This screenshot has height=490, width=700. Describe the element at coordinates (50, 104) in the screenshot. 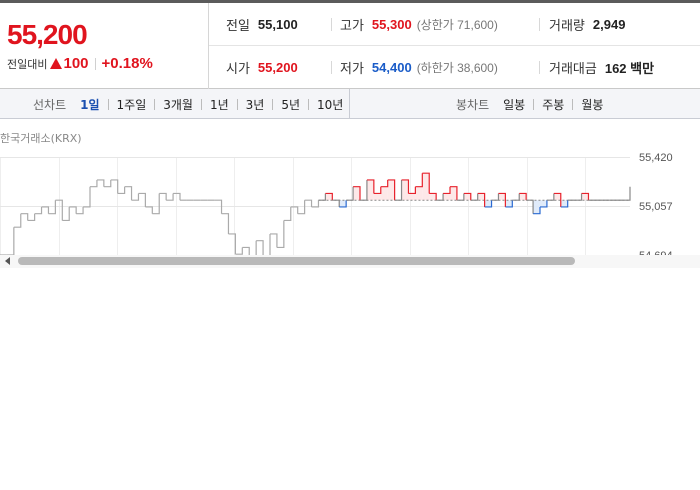

I see `line-chart-heading: 선차트` at that location.